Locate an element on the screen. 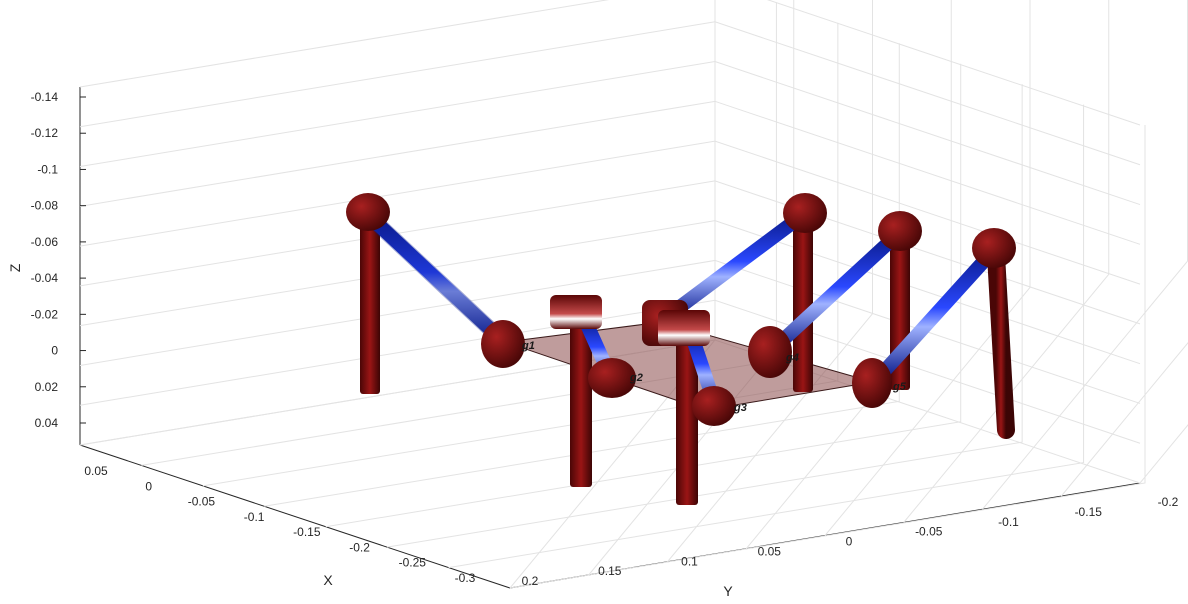  y-tick-label: 0 is located at coordinates (849, 542).